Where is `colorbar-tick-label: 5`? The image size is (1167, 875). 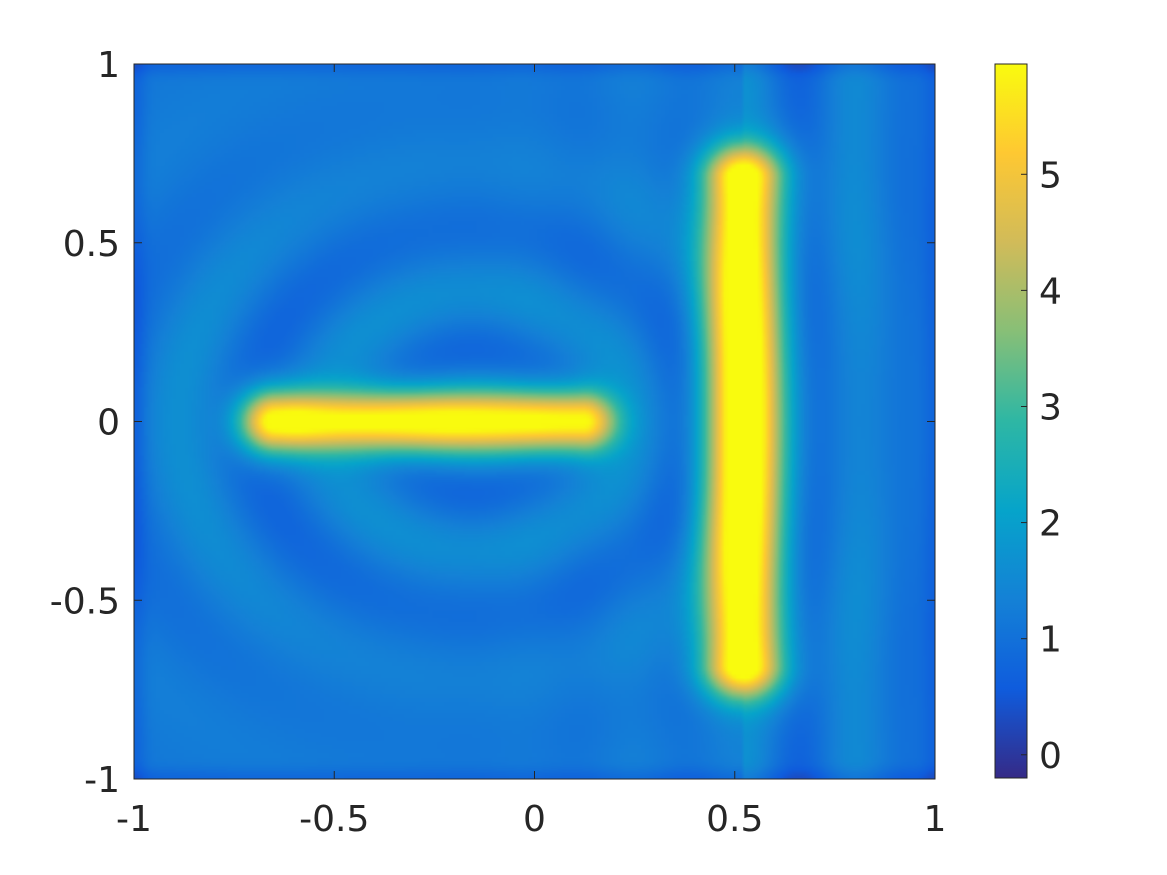 colorbar-tick-label: 5 is located at coordinates (1050, 175).